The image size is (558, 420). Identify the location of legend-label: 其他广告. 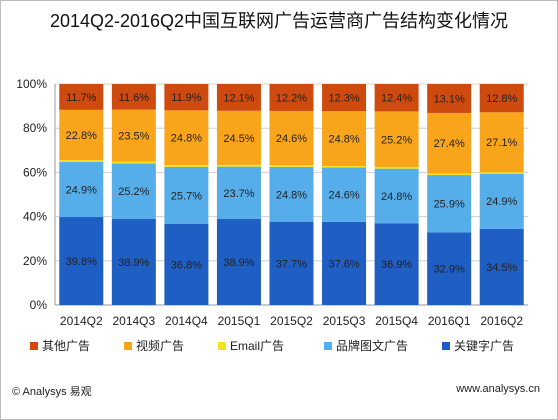
(66, 346).